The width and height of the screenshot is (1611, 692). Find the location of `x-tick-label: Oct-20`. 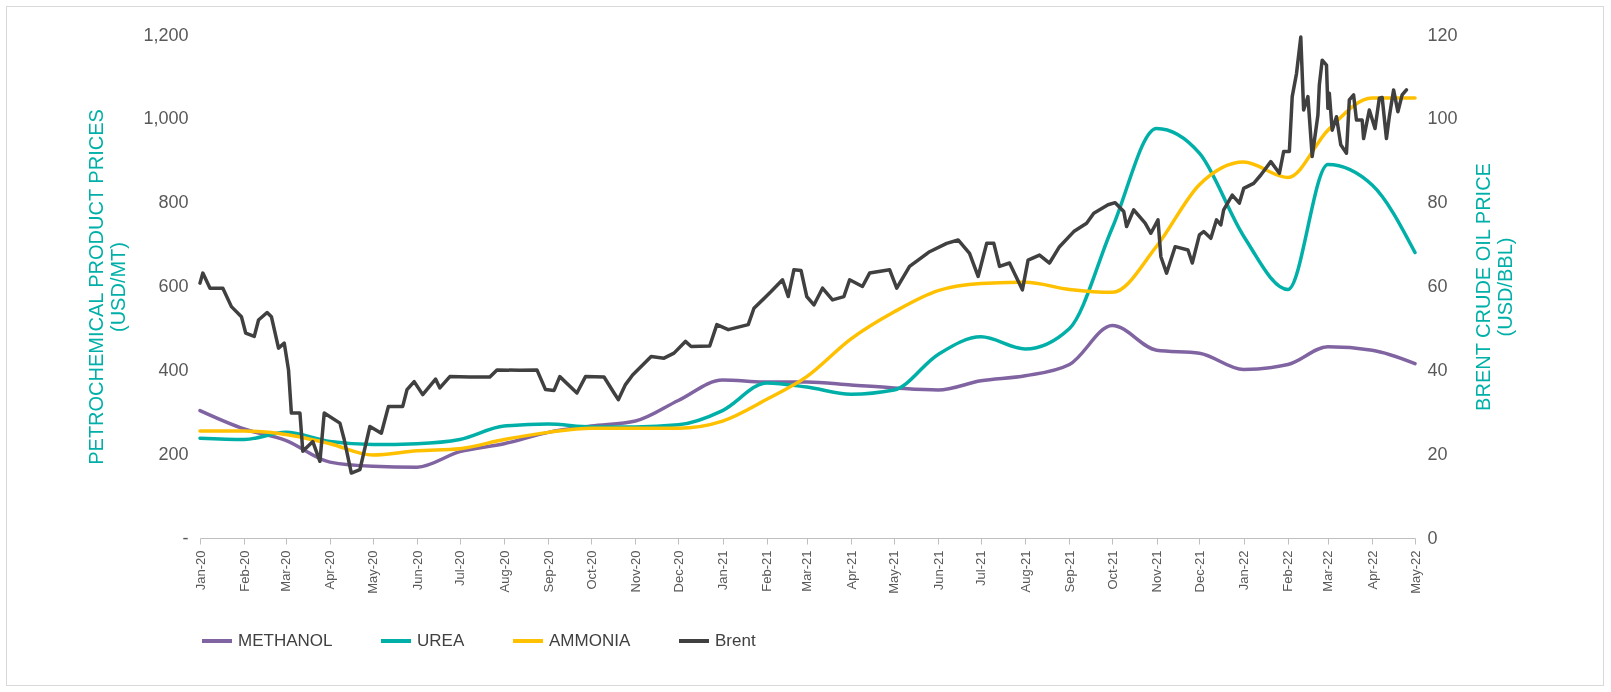

x-tick-label: Oct-20 is located at coordinates (591, 570).